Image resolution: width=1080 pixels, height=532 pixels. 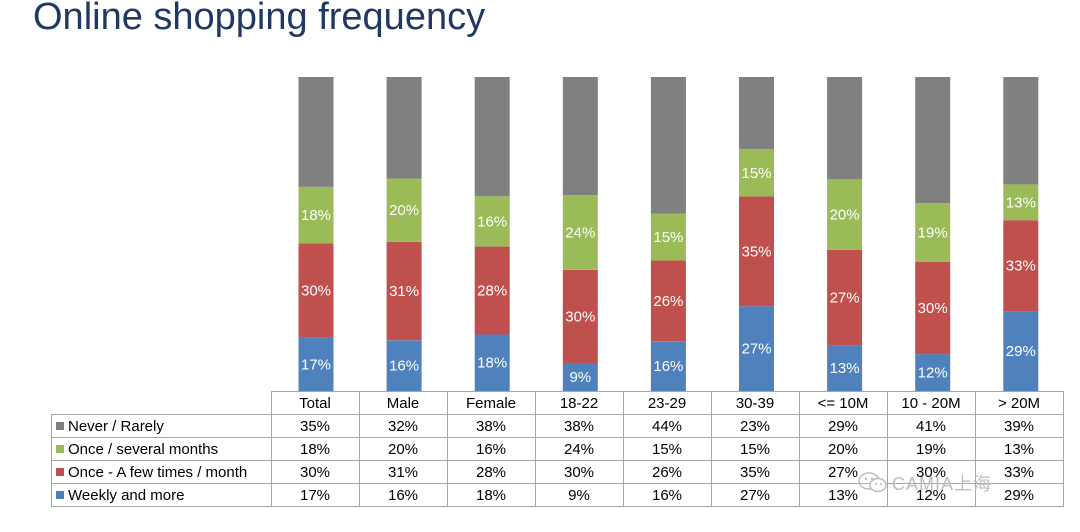 I want to click on data-label: 35%, so click(x=756, y=251).